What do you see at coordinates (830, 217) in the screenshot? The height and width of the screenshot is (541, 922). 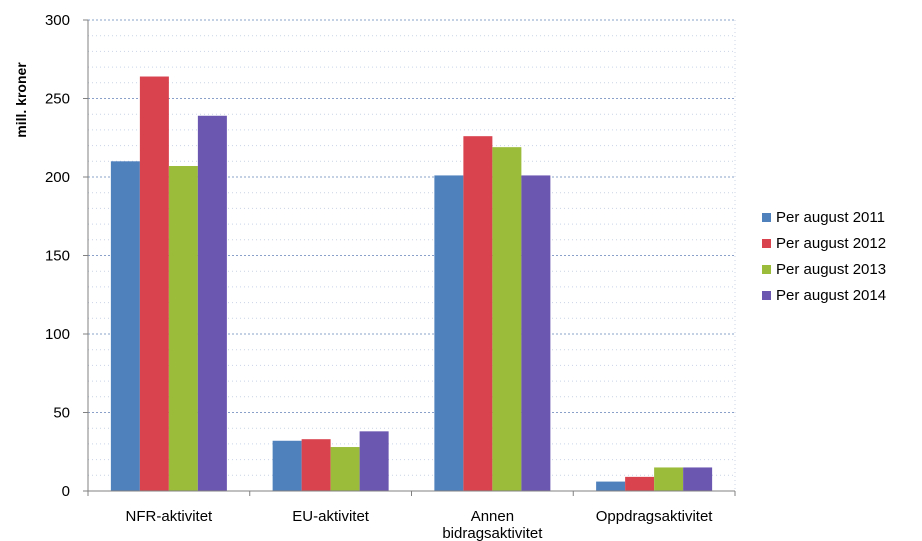 I see `legend-label: Per august 2011` at bounding box center [830, 217].